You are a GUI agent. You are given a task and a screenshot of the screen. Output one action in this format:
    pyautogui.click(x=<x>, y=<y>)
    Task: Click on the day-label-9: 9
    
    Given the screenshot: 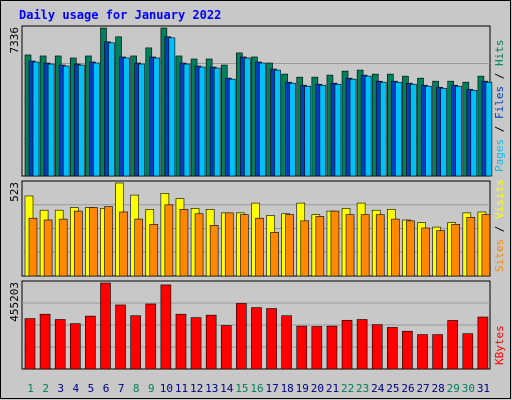 What is the action you would take?
    pyautogui.click(x=151, y=388)
    